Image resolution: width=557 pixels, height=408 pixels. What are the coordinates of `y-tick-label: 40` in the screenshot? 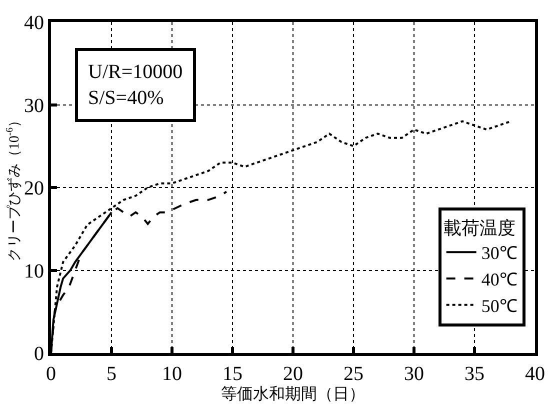 It's located at (34, 23).